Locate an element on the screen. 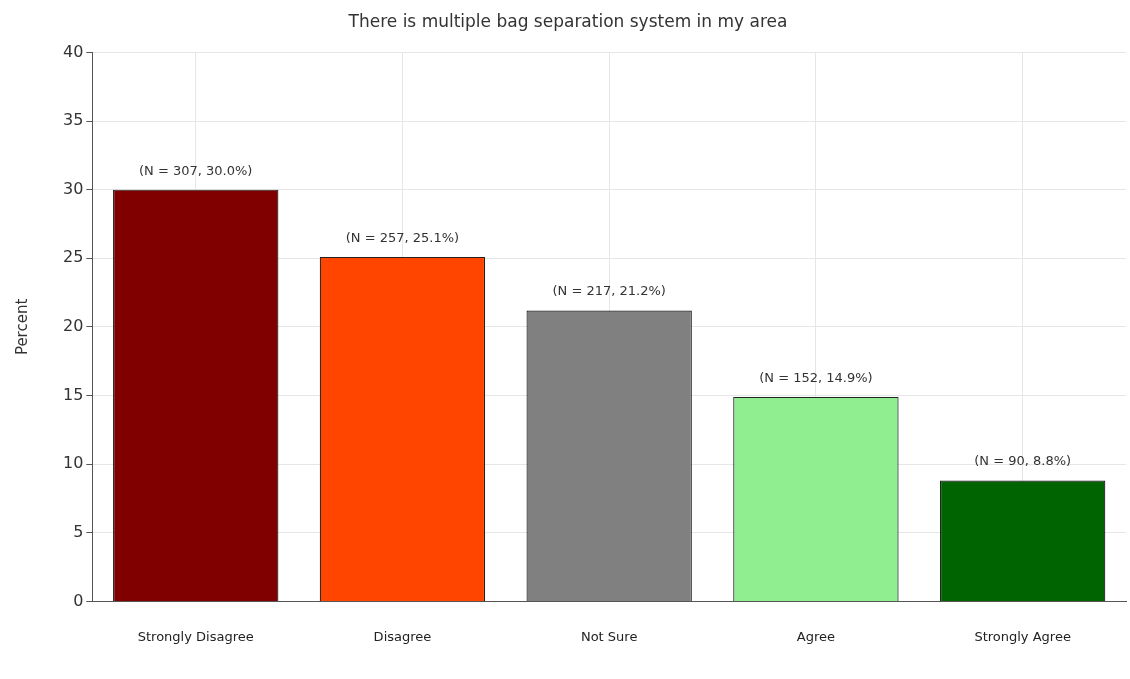 This screenshot has height=679, width=1130. y-tick-label: 10 is located at coordinates (73, 463).